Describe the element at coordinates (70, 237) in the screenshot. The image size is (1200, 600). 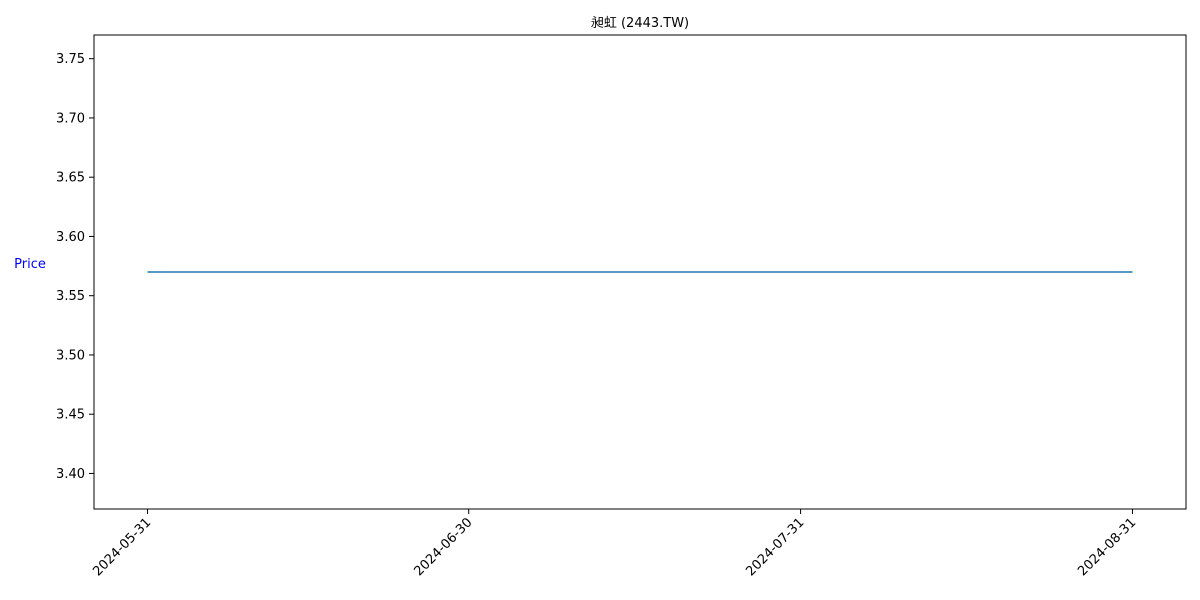
I see `y-tick-label-4: 3.60` at that location.